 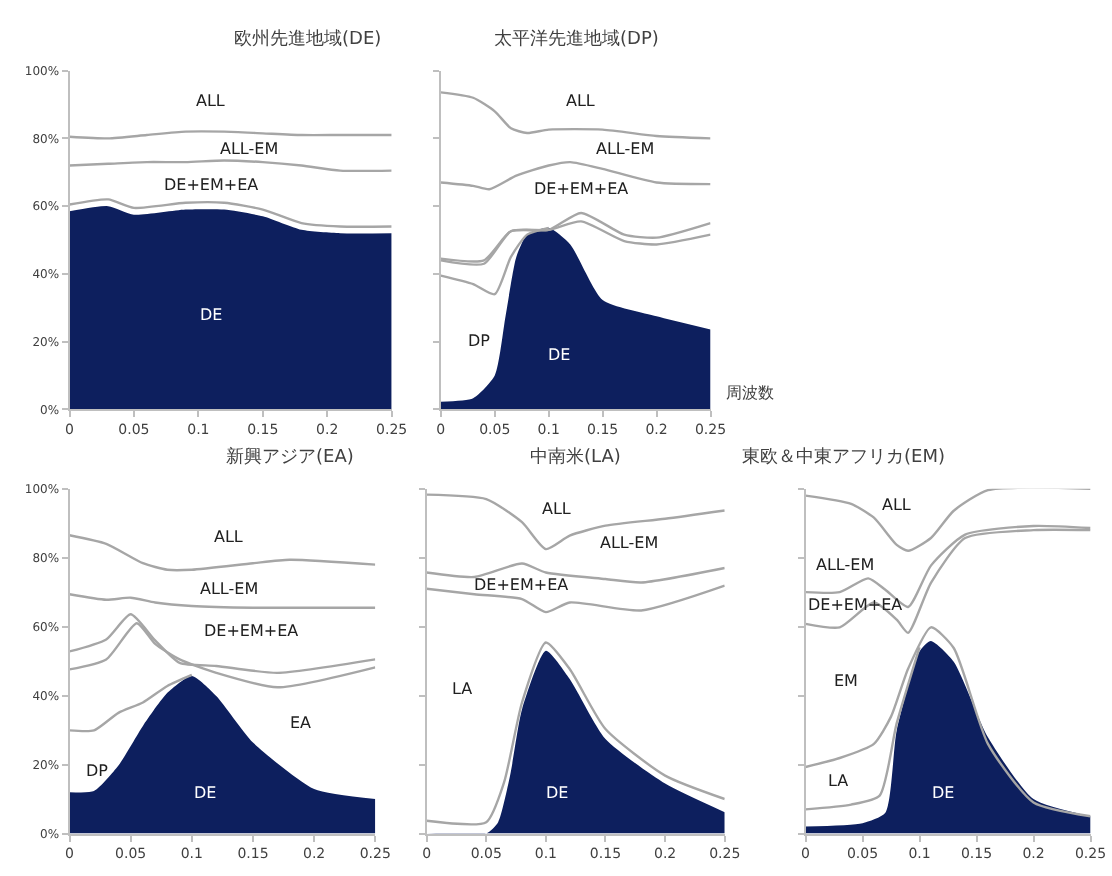 What do you see at coordinates (575, 457) in the screenshot?
I see `chart-title: 中南米(LA)` at bounding box center [575, 457].